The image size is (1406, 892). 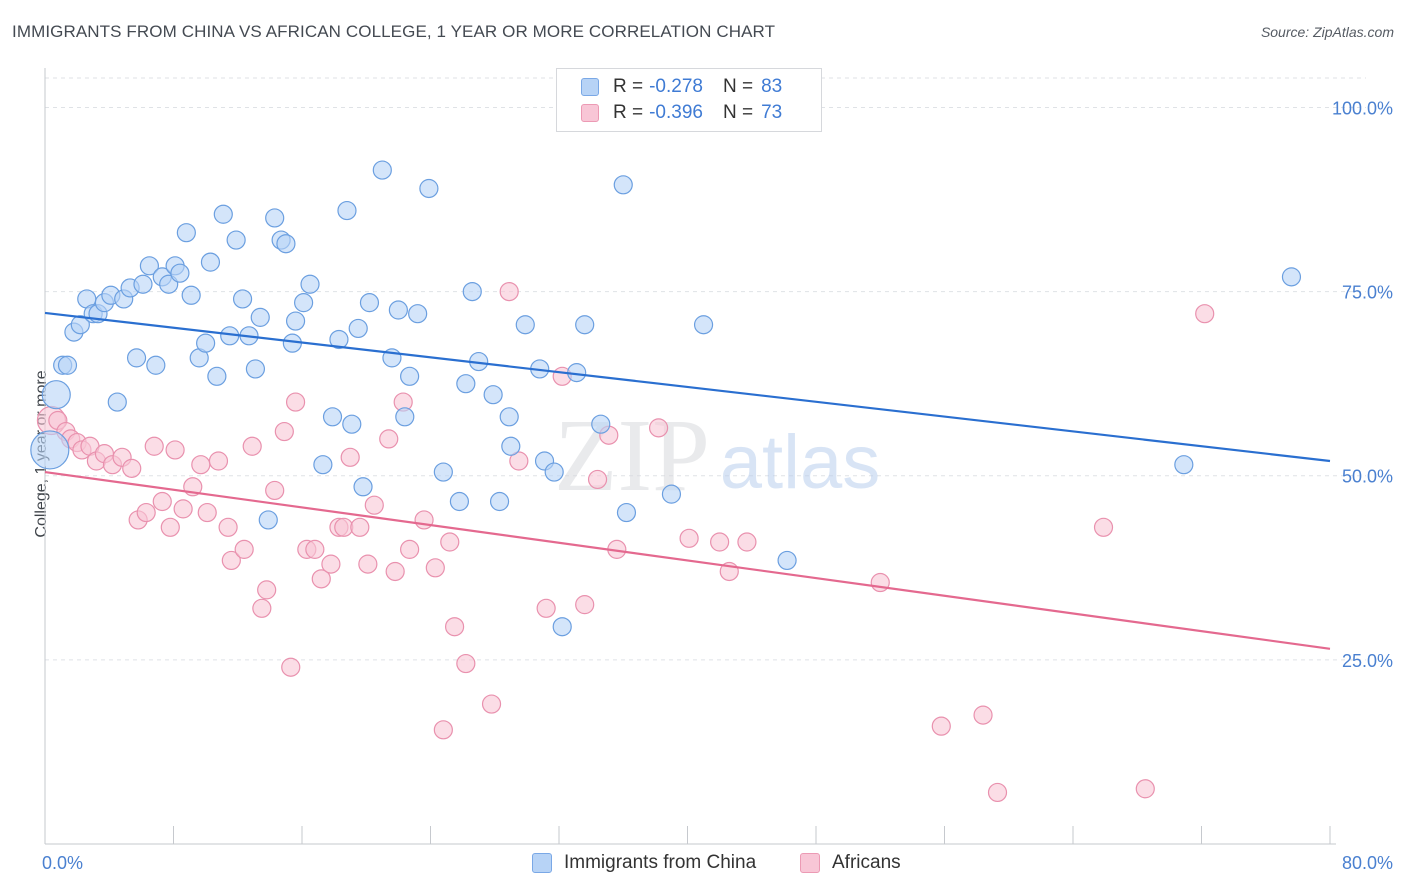 What do you see at coordinates (738, 86) in the screenshot?
I see `legend-n-label: N =` at bounding box center [738, 86].